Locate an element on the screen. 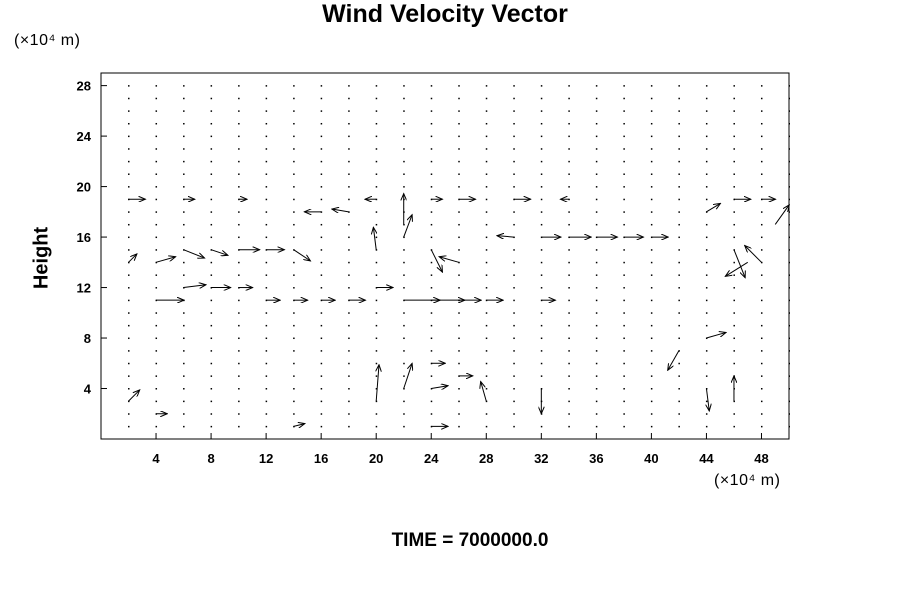 Image resolution: width=900 pixels, height=600 pixels. y-tick-label: 24 is located at coordinates (84, 136).